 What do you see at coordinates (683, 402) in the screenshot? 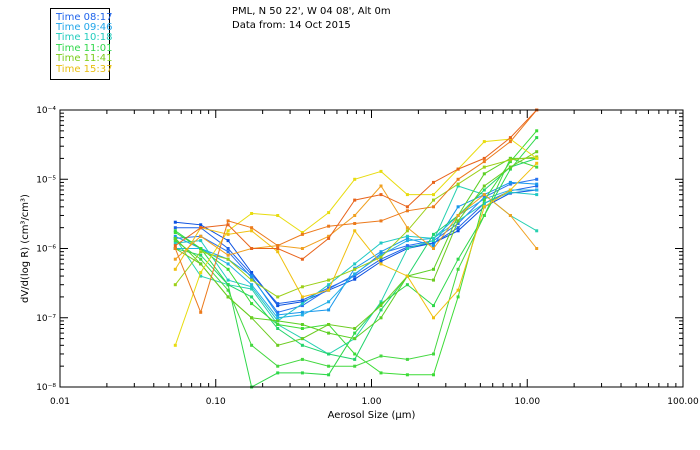
I see `x-tick-label: 100.00` at bounding box center [683, 402].